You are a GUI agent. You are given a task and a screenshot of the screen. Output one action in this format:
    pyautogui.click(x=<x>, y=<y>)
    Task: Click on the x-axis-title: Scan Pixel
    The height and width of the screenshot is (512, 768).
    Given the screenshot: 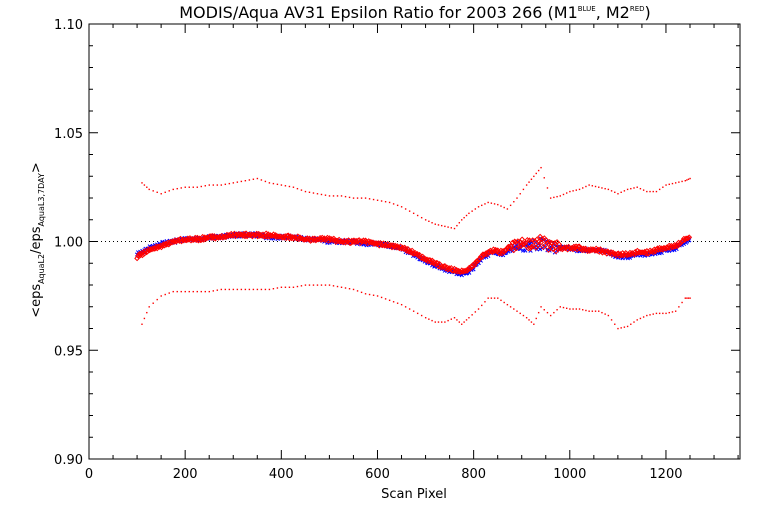 What is the action you would take?
    pyautogui.click(x=414, y=494)
    